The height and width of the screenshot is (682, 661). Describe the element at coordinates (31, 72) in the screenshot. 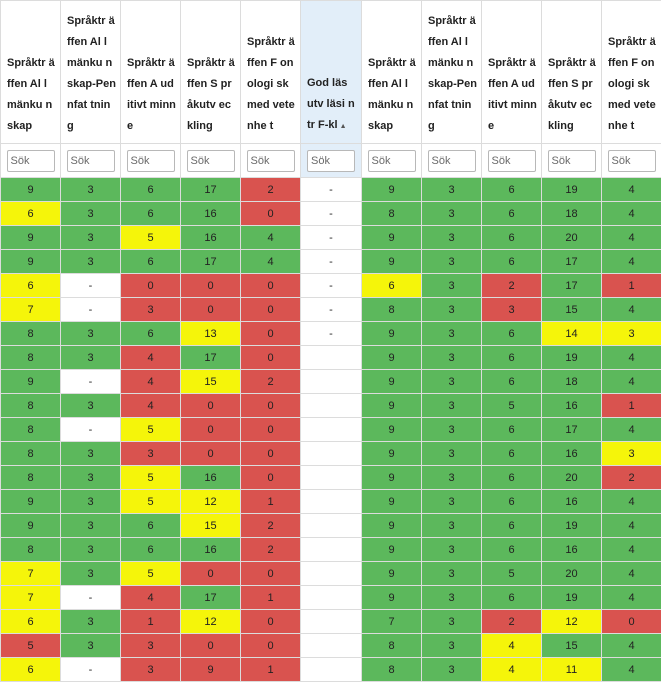

I see `column-header-1: Språktr äffen Al lmänku nskap` at that location.